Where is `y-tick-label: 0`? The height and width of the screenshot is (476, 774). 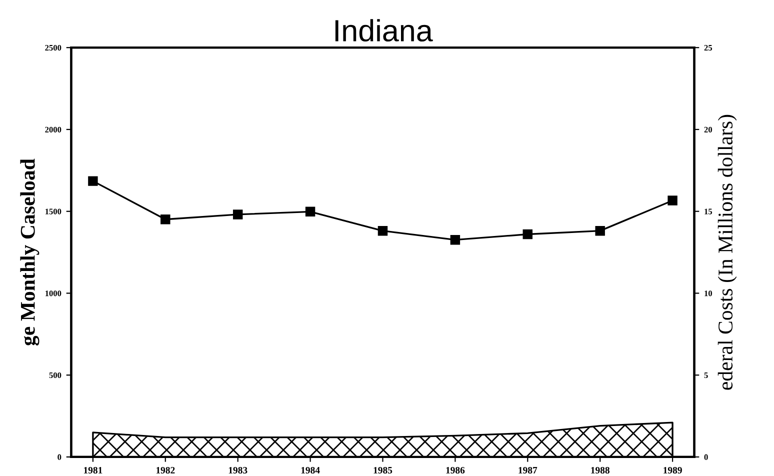 y-tick-label: 0 is located at coordinates (60, 457).